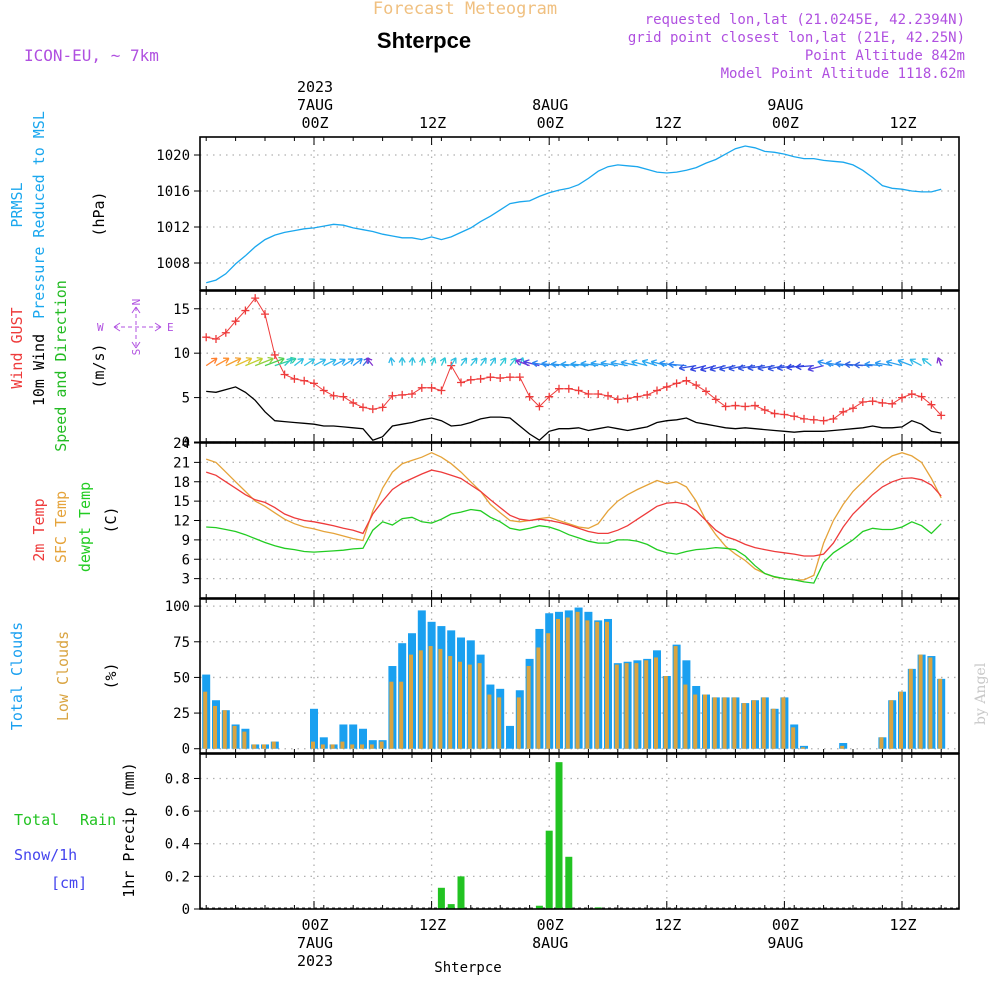  I want to click on point-altitude: Point Altitude 842m, so click(885, 56).